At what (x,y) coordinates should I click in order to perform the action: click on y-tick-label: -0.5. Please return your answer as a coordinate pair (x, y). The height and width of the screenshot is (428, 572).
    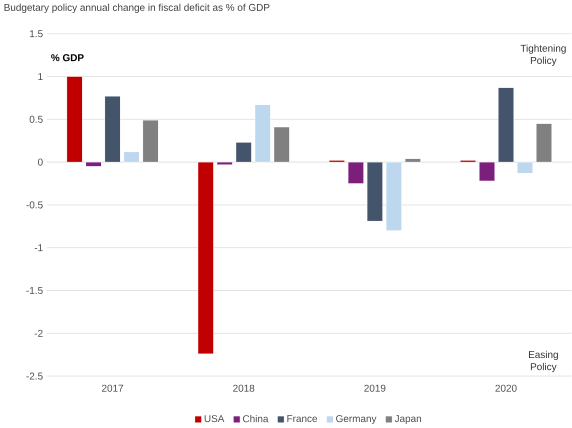
    Looking at the image, I should click on (34, 204).